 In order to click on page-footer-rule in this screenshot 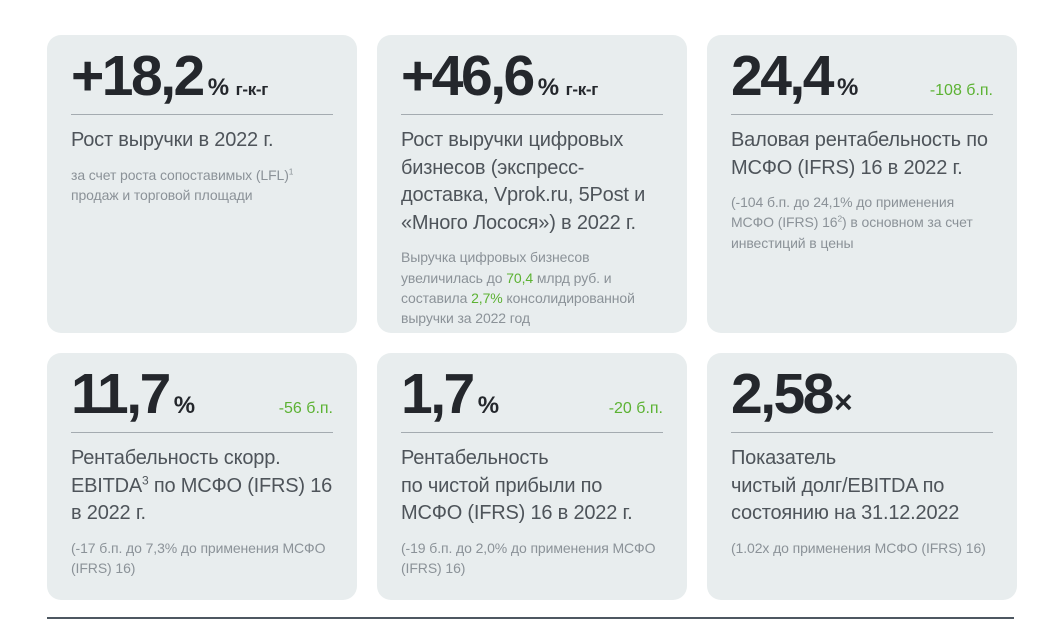, I will do `click(530, 618)`.